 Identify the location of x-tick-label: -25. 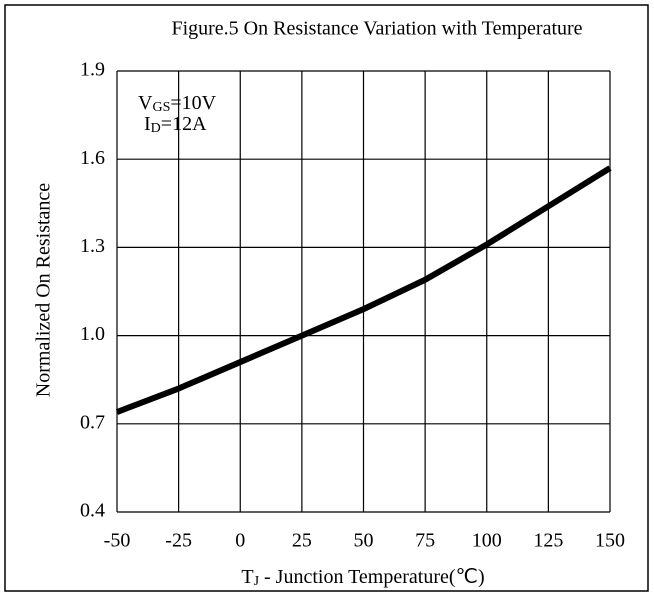
(178, 541).